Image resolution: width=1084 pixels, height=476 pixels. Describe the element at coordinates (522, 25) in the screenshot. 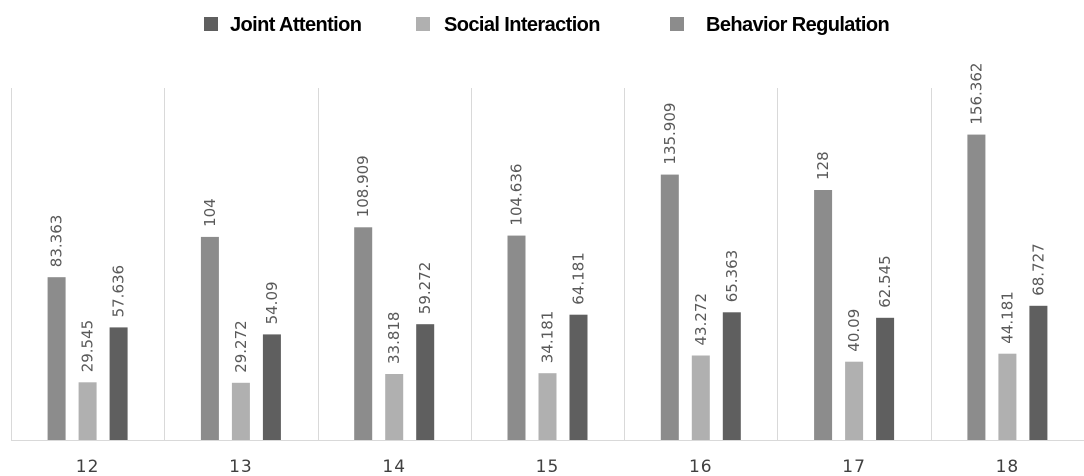

I see `legend-label-social-interaction: Social Interaction` at that location.